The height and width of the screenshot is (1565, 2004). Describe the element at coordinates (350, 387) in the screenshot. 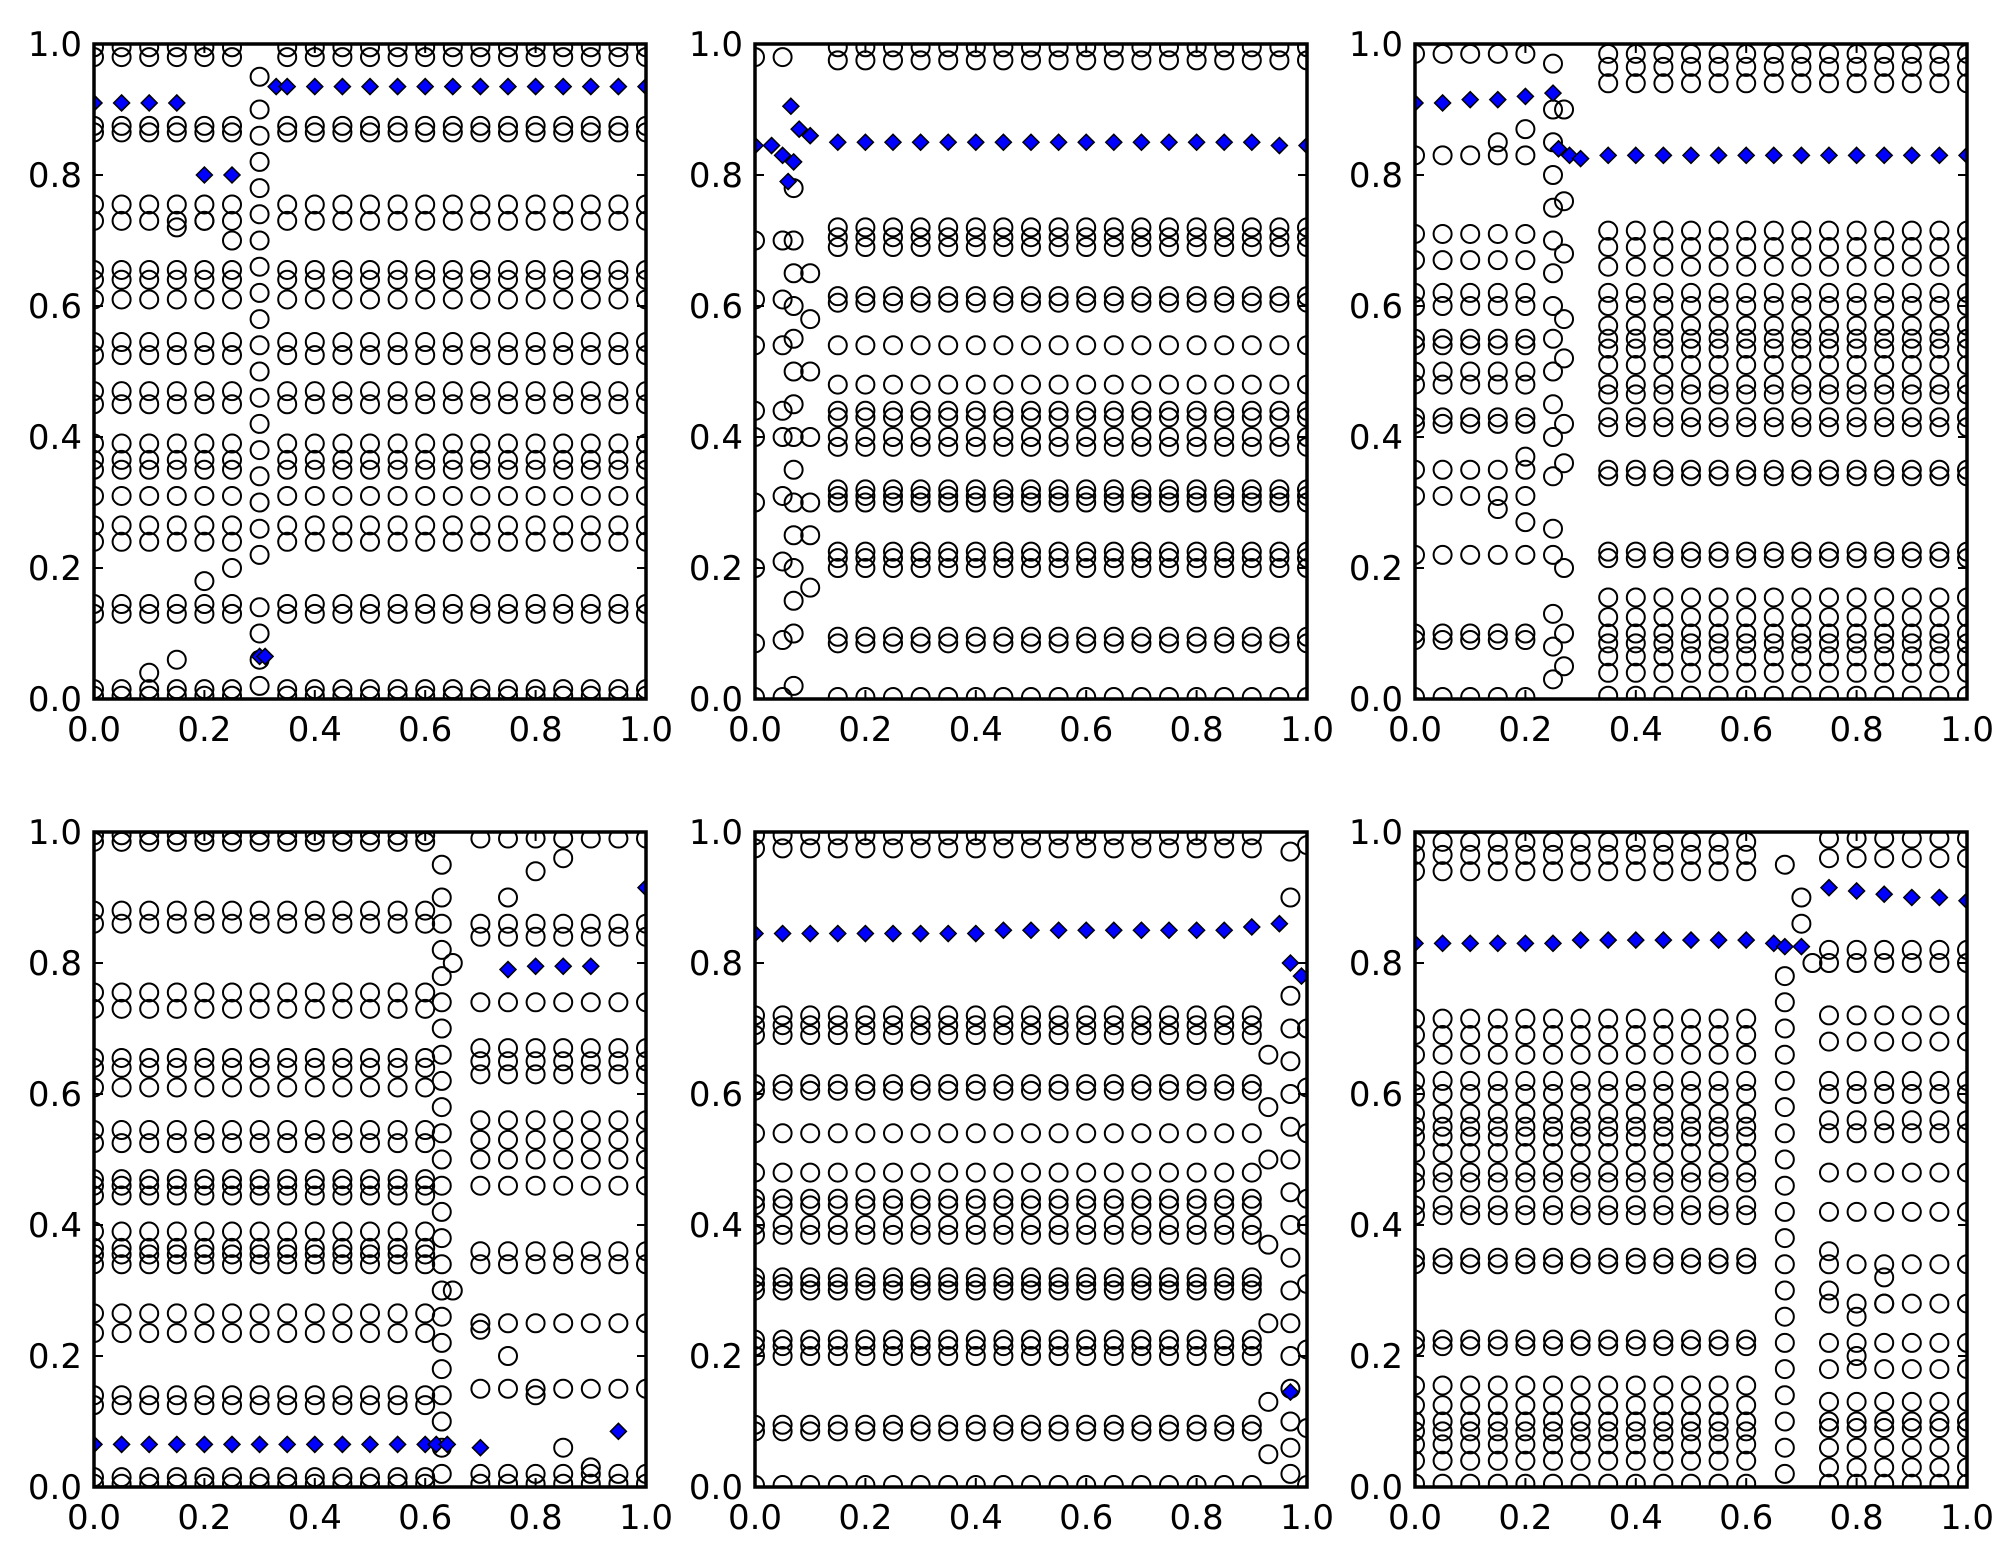

I see `subplot-1: 0.0 0.2 0.4 0.6 0.8 1.00.00.20.40.60.81.0` at that location.